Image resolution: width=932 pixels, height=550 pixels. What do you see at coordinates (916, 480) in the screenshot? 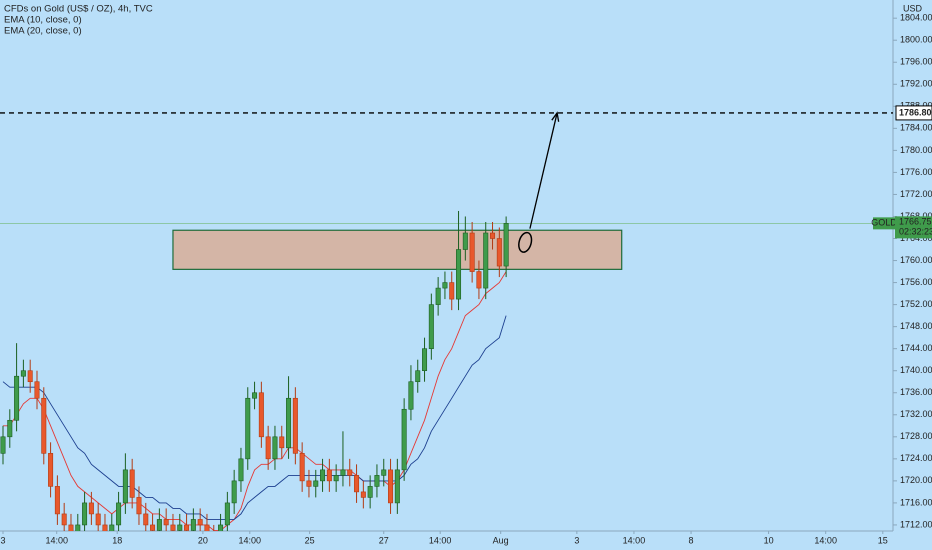
I see `y-tick-label: 1720.00` at bounding box center [916, 480].